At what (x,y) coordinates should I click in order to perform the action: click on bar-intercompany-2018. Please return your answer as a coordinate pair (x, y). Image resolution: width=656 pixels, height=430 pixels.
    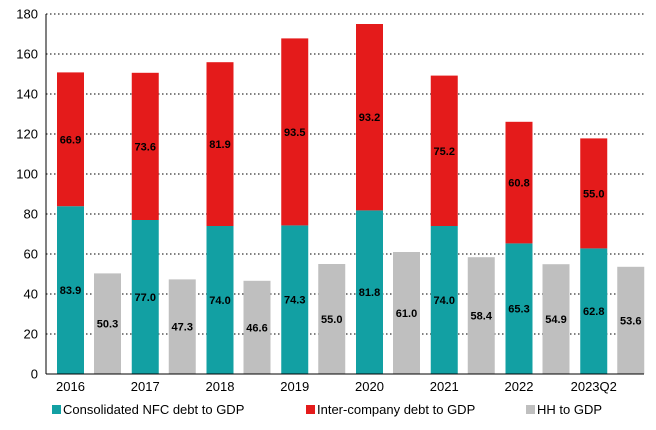
    Looking at the image, I should click on (220, 144).